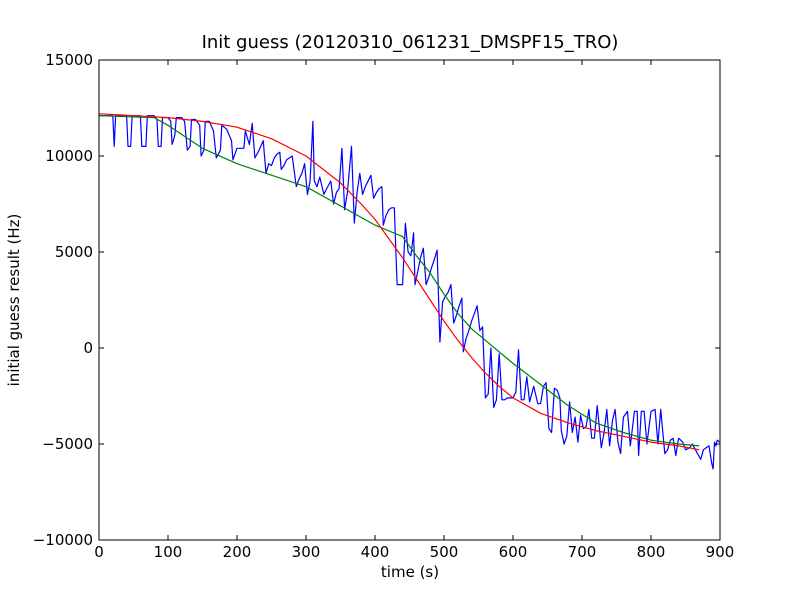 This screenshot has height=600, width=800. I want to click on x-tick-label: 500, so click(444, 552).